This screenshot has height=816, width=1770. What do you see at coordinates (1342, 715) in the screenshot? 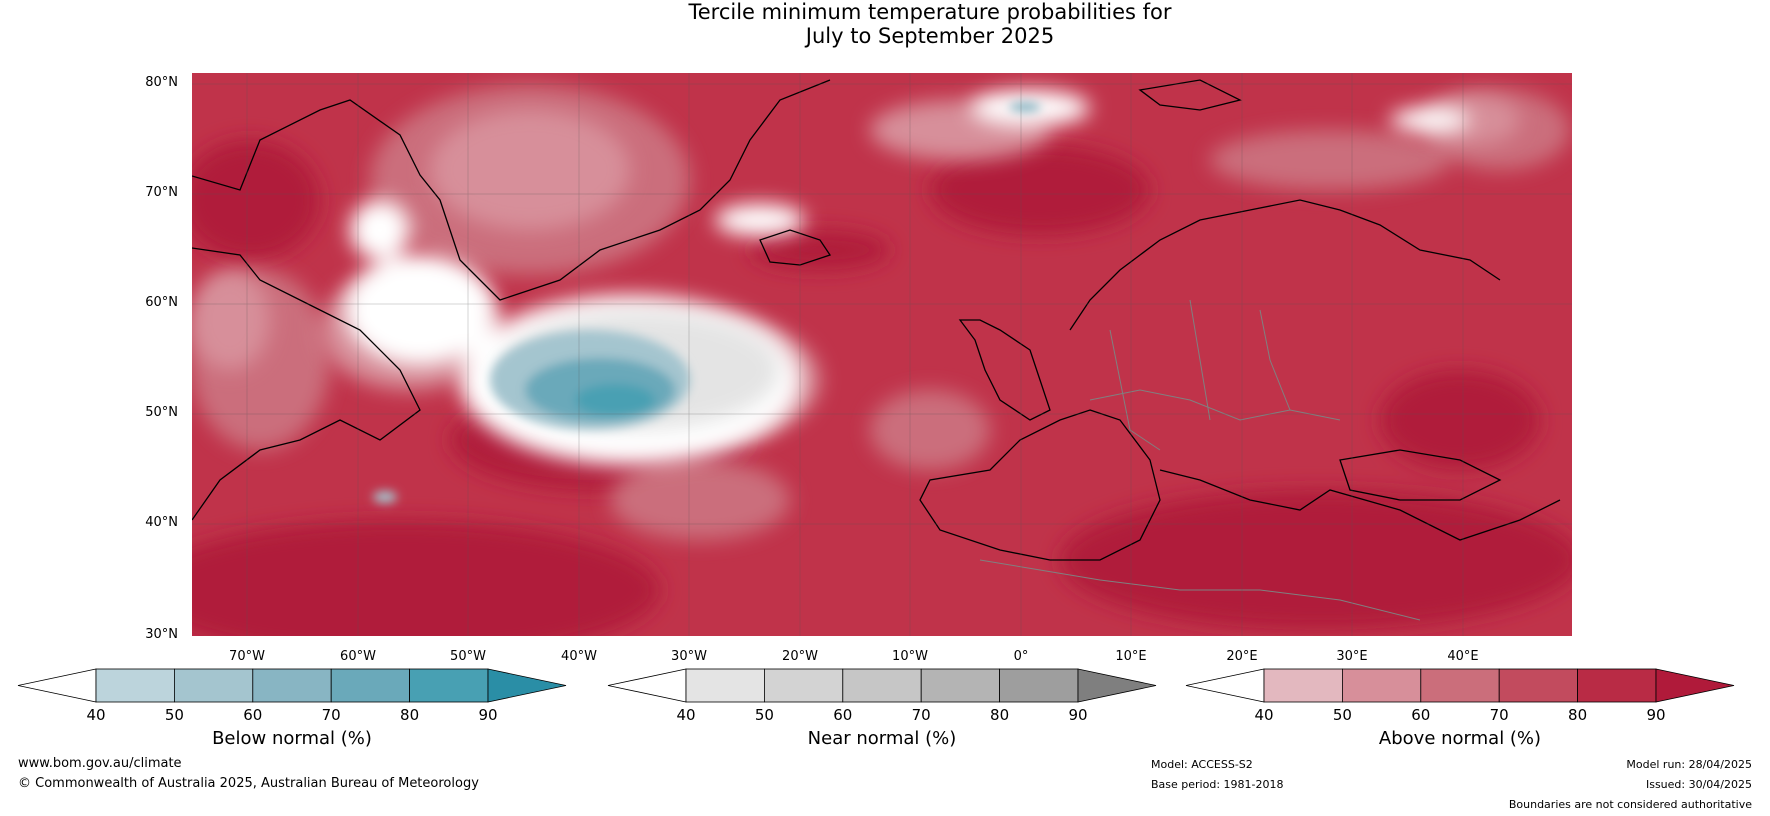
I see `above-normal-tick-label: 50` at bounding box center [1342, 715].